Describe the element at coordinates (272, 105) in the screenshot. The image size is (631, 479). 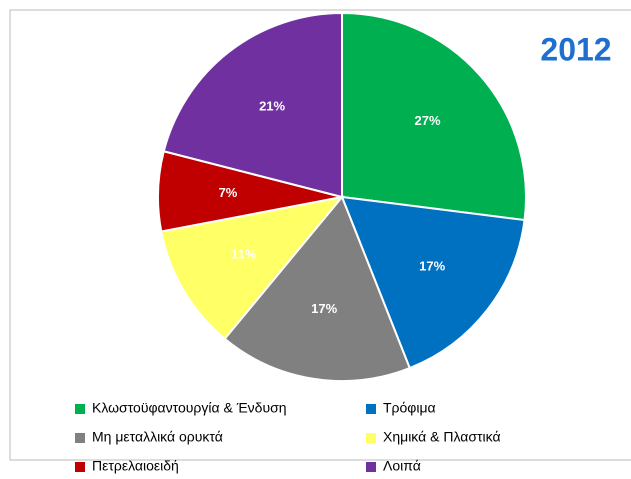
I see `data-label: 21%` at that location.